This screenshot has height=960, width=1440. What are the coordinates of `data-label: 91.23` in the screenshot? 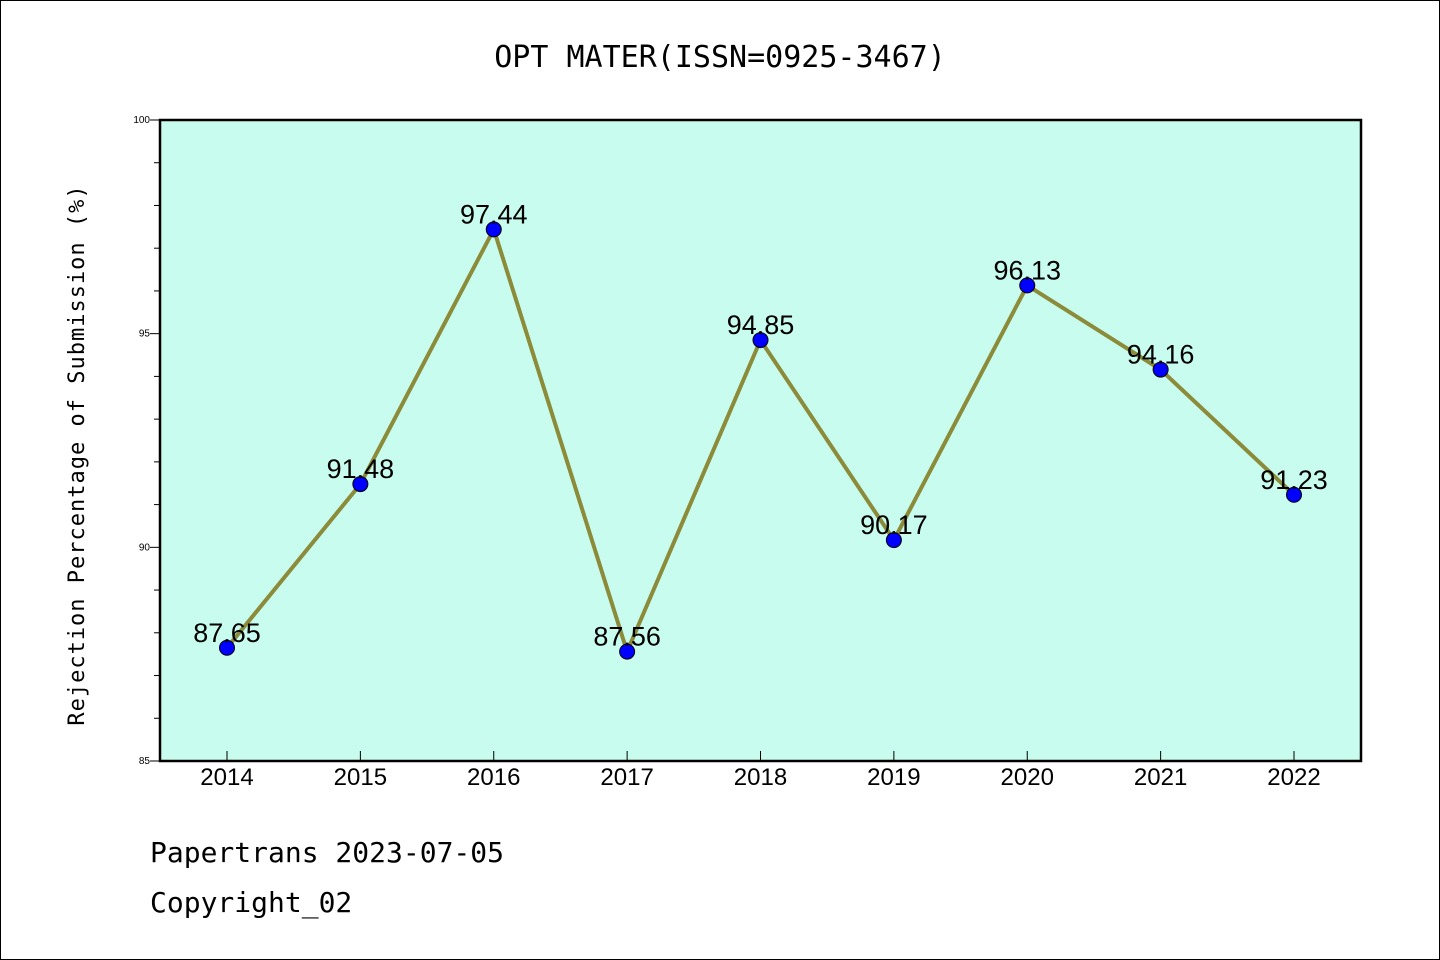 It's located at (1294, 480).